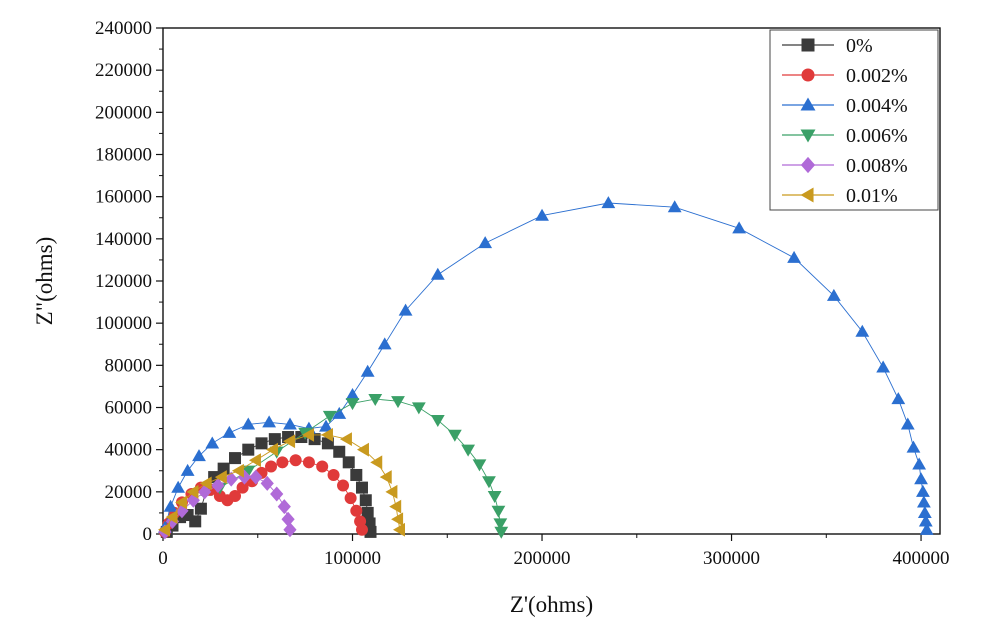 The image size is (990, 634). What do you see at coordinates (129, 408) in the screenshot?
I see `y-tick-label: 60000` at bounding box center [129, 408].